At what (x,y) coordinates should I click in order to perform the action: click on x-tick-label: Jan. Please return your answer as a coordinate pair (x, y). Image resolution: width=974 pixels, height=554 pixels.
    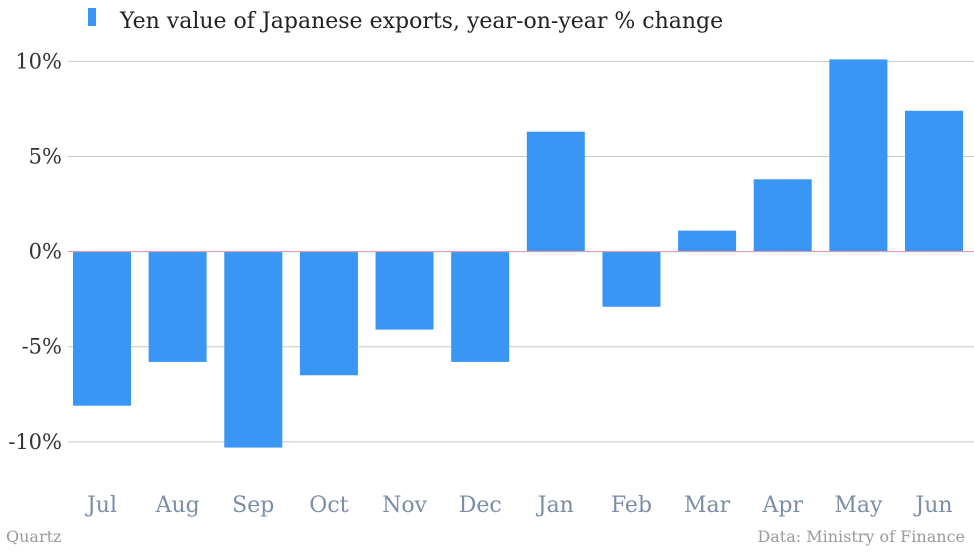
    Looking at the image, I should click on (555, 505).